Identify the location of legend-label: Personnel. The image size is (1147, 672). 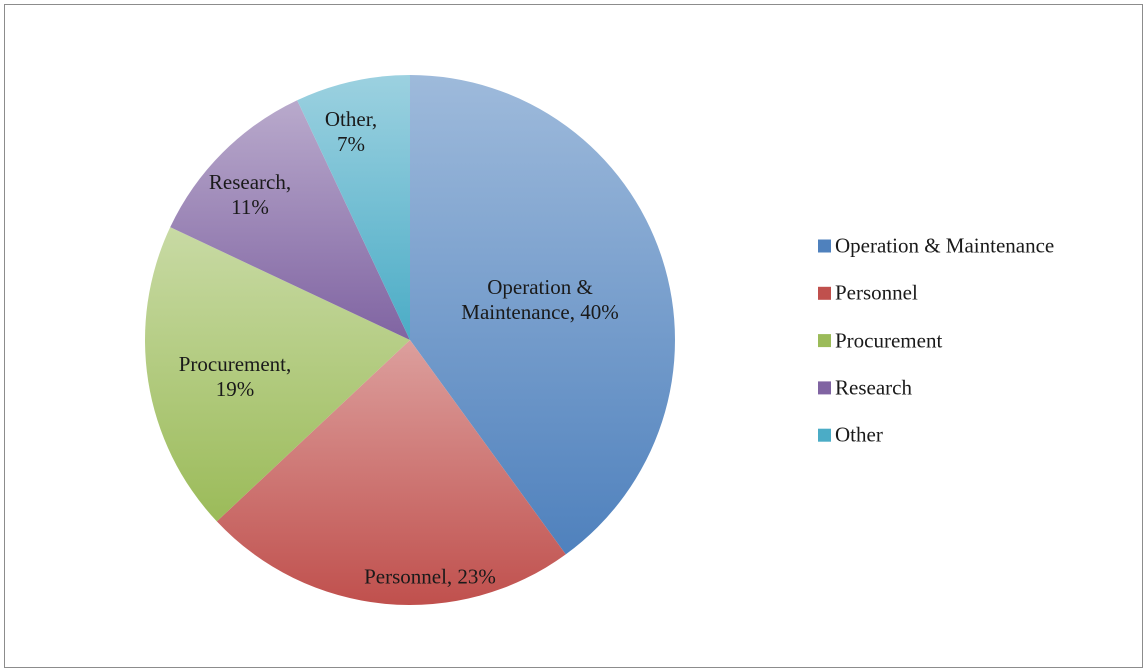
(876, 292).